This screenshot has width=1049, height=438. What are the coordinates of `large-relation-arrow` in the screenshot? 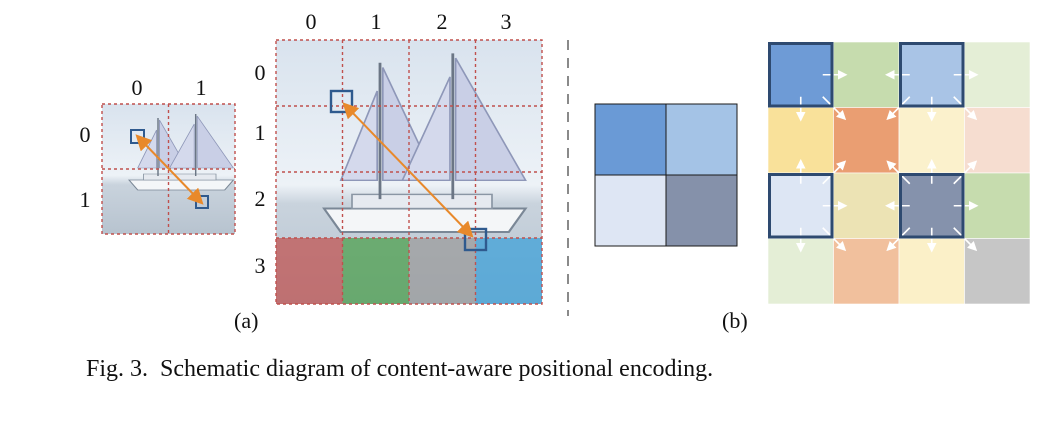 It's located at (408, 170).